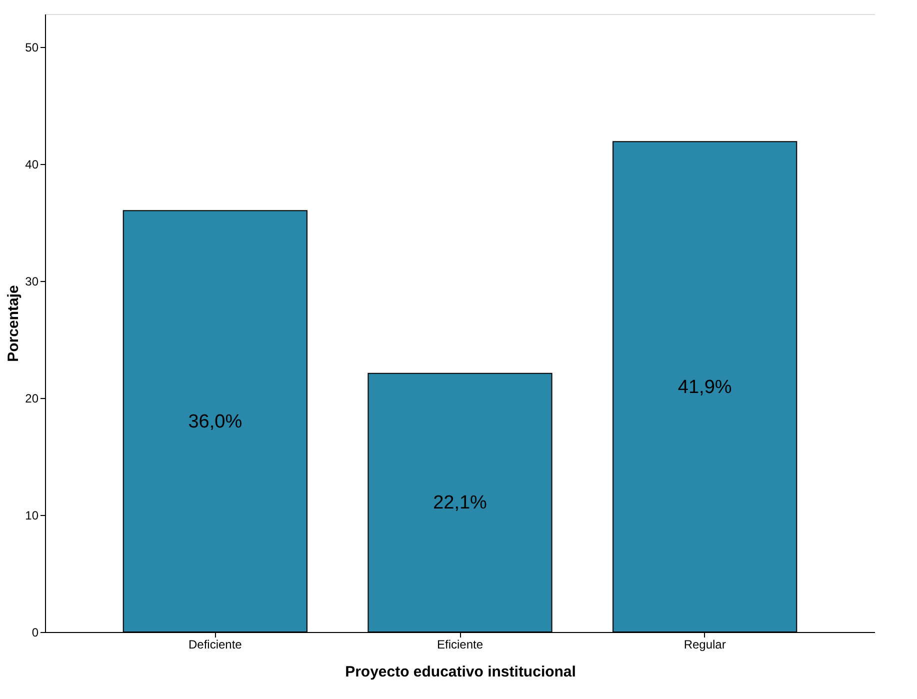 The width and height of the screenshot is (917, 699). I want to click on y-tick-label: 20, so click(32, 398).